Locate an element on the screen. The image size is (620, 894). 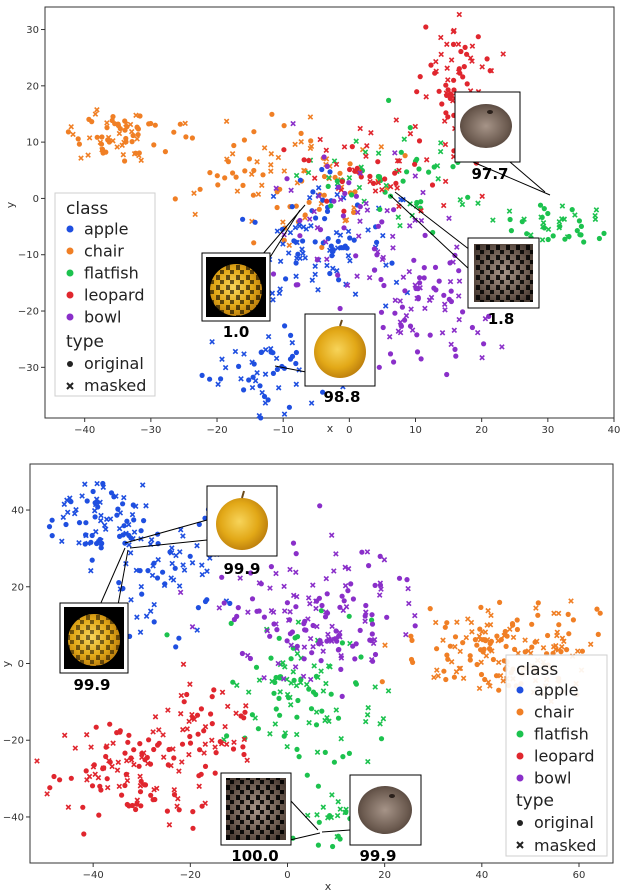
annotation-apple-masked: 1.0 is located at coordinates (253, 272).